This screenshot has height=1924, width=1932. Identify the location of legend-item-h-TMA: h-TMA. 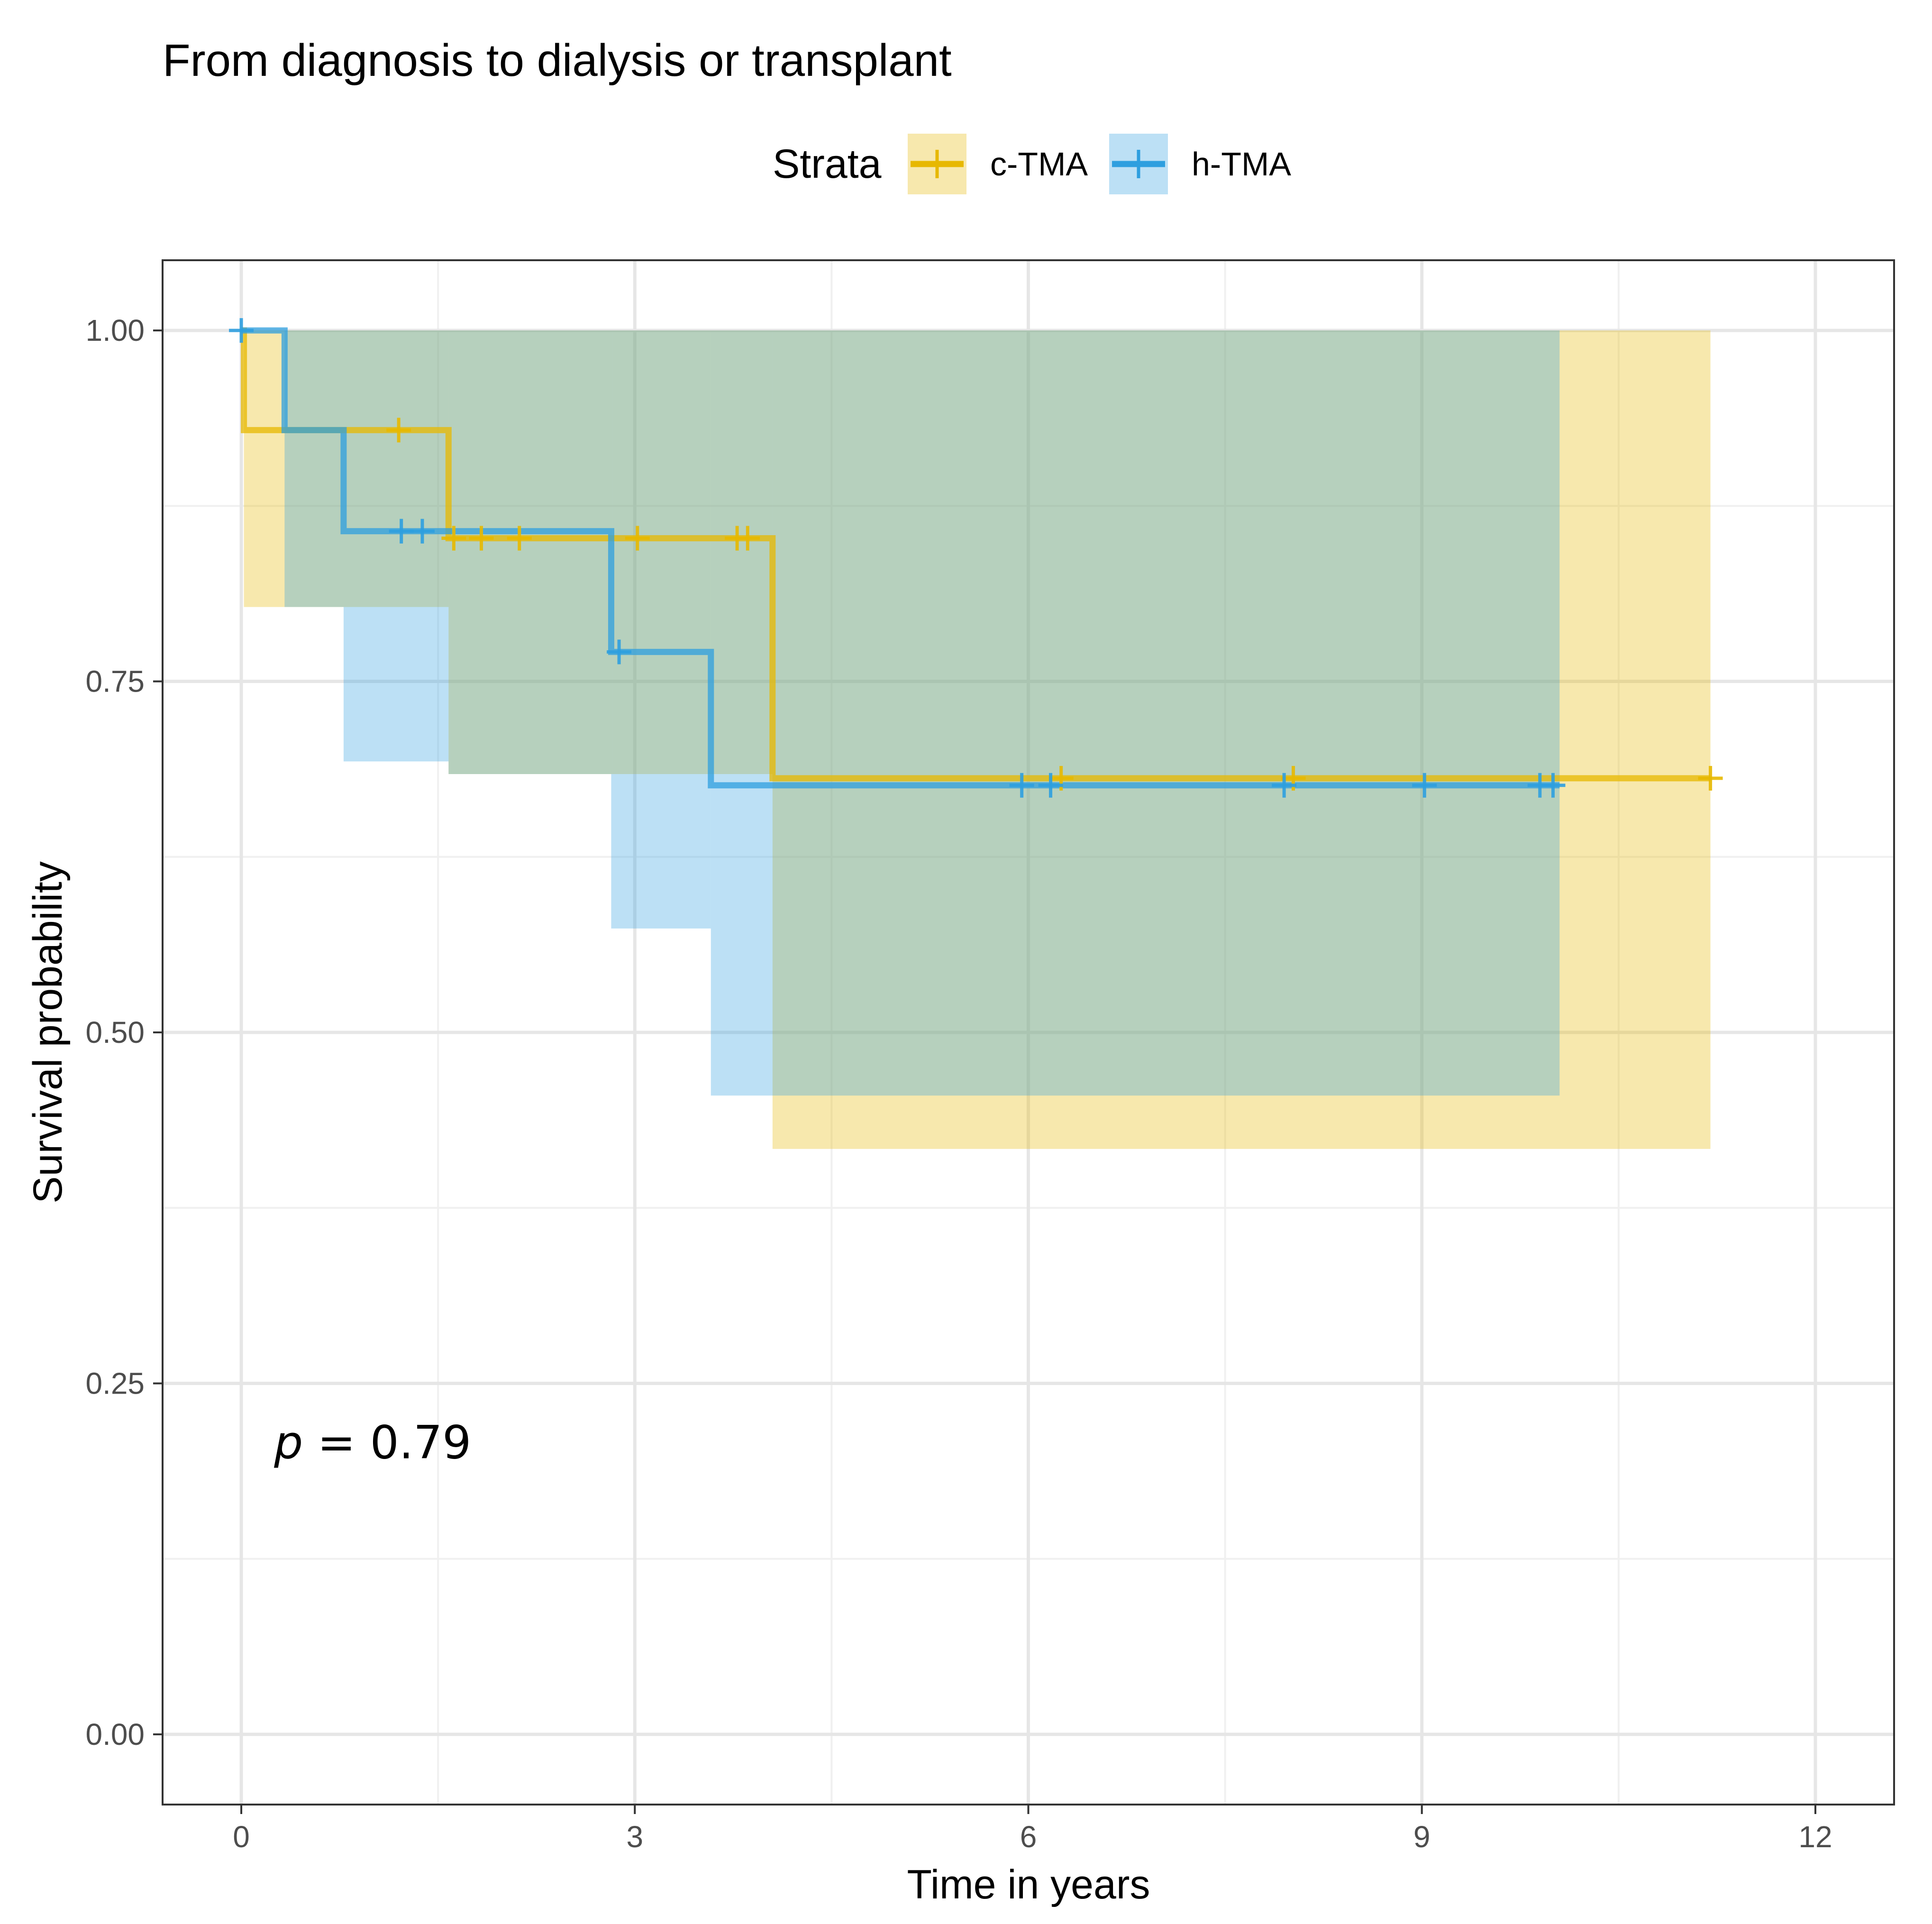
(1200, 164).